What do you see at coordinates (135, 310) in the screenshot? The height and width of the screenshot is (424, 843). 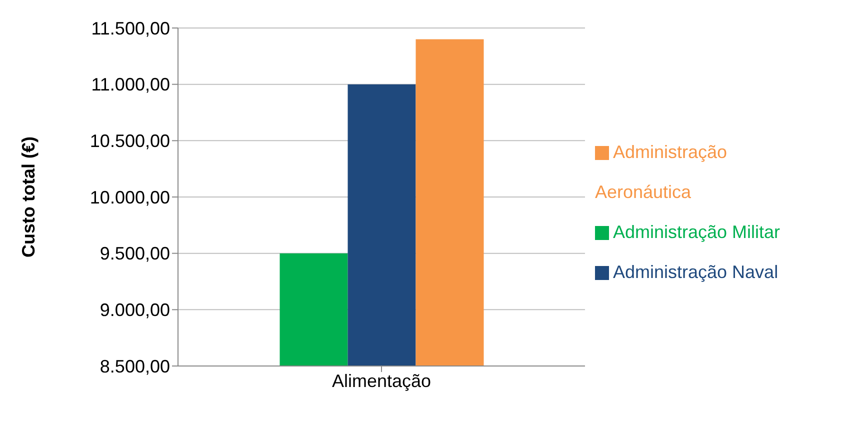 I see `y-tick-label: 9.000,00` at bounding box center [135, 310].